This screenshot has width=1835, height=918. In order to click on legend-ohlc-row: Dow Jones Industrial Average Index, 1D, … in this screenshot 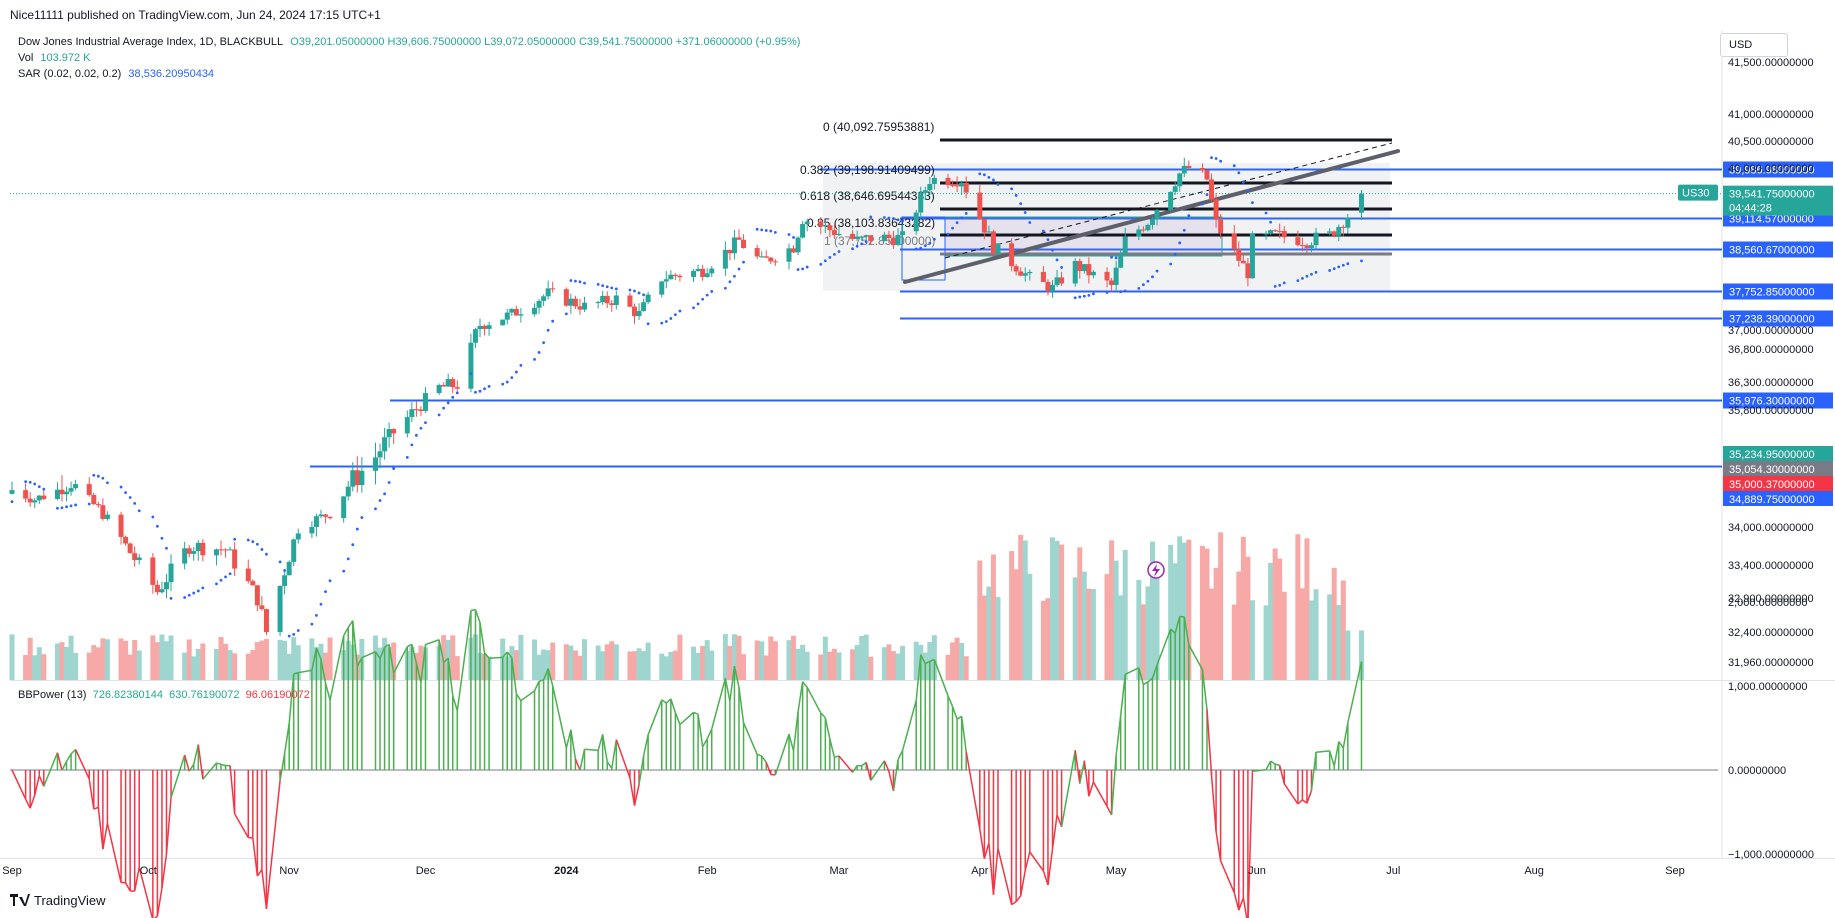, I will do `click(409, 42)`.